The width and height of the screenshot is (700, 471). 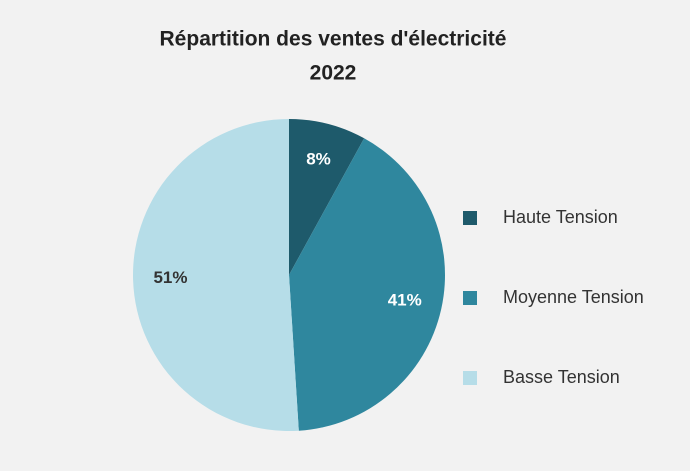 I want to click on data-label: 41%, so click(x=405, y=299).